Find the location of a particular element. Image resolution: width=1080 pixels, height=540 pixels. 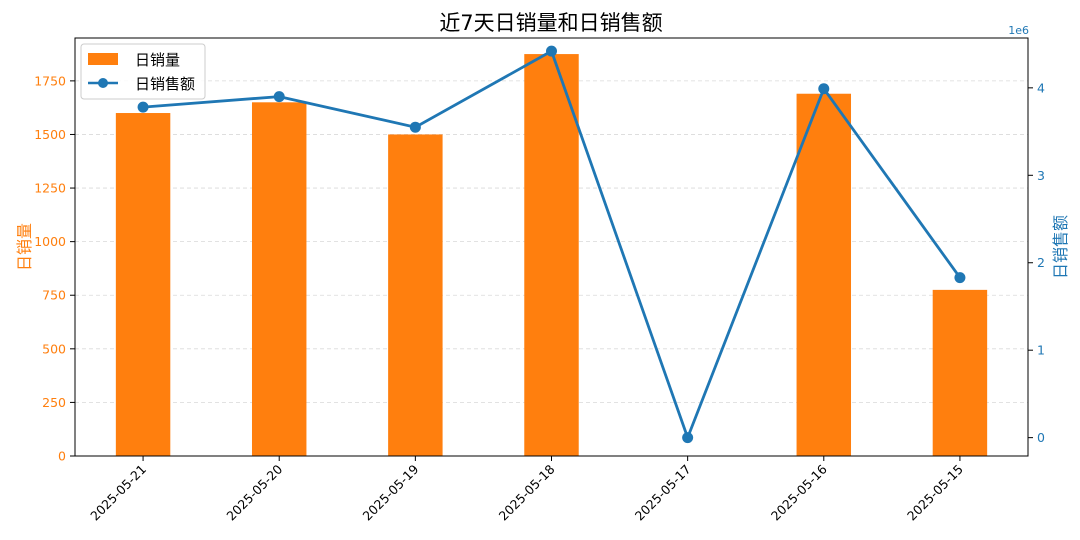

left-tick-label: 1500 is located at coordinates (50, 134).